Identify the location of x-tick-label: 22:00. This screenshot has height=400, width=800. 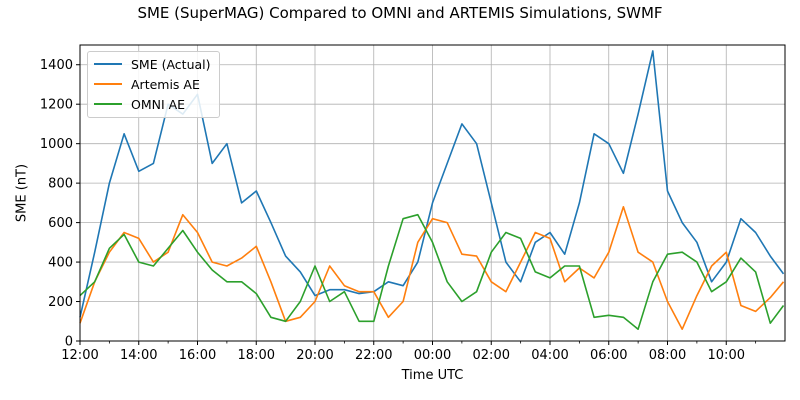
(373, 355).